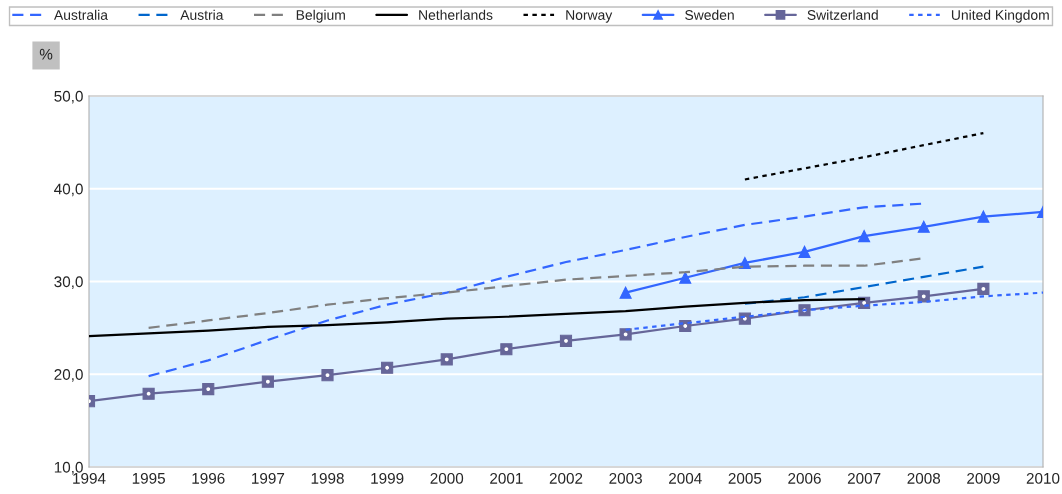  What do you see at coordinates (320, 16) in the screenshot?
I see `legend-label: Belgium` at bounding box center [320, 16].